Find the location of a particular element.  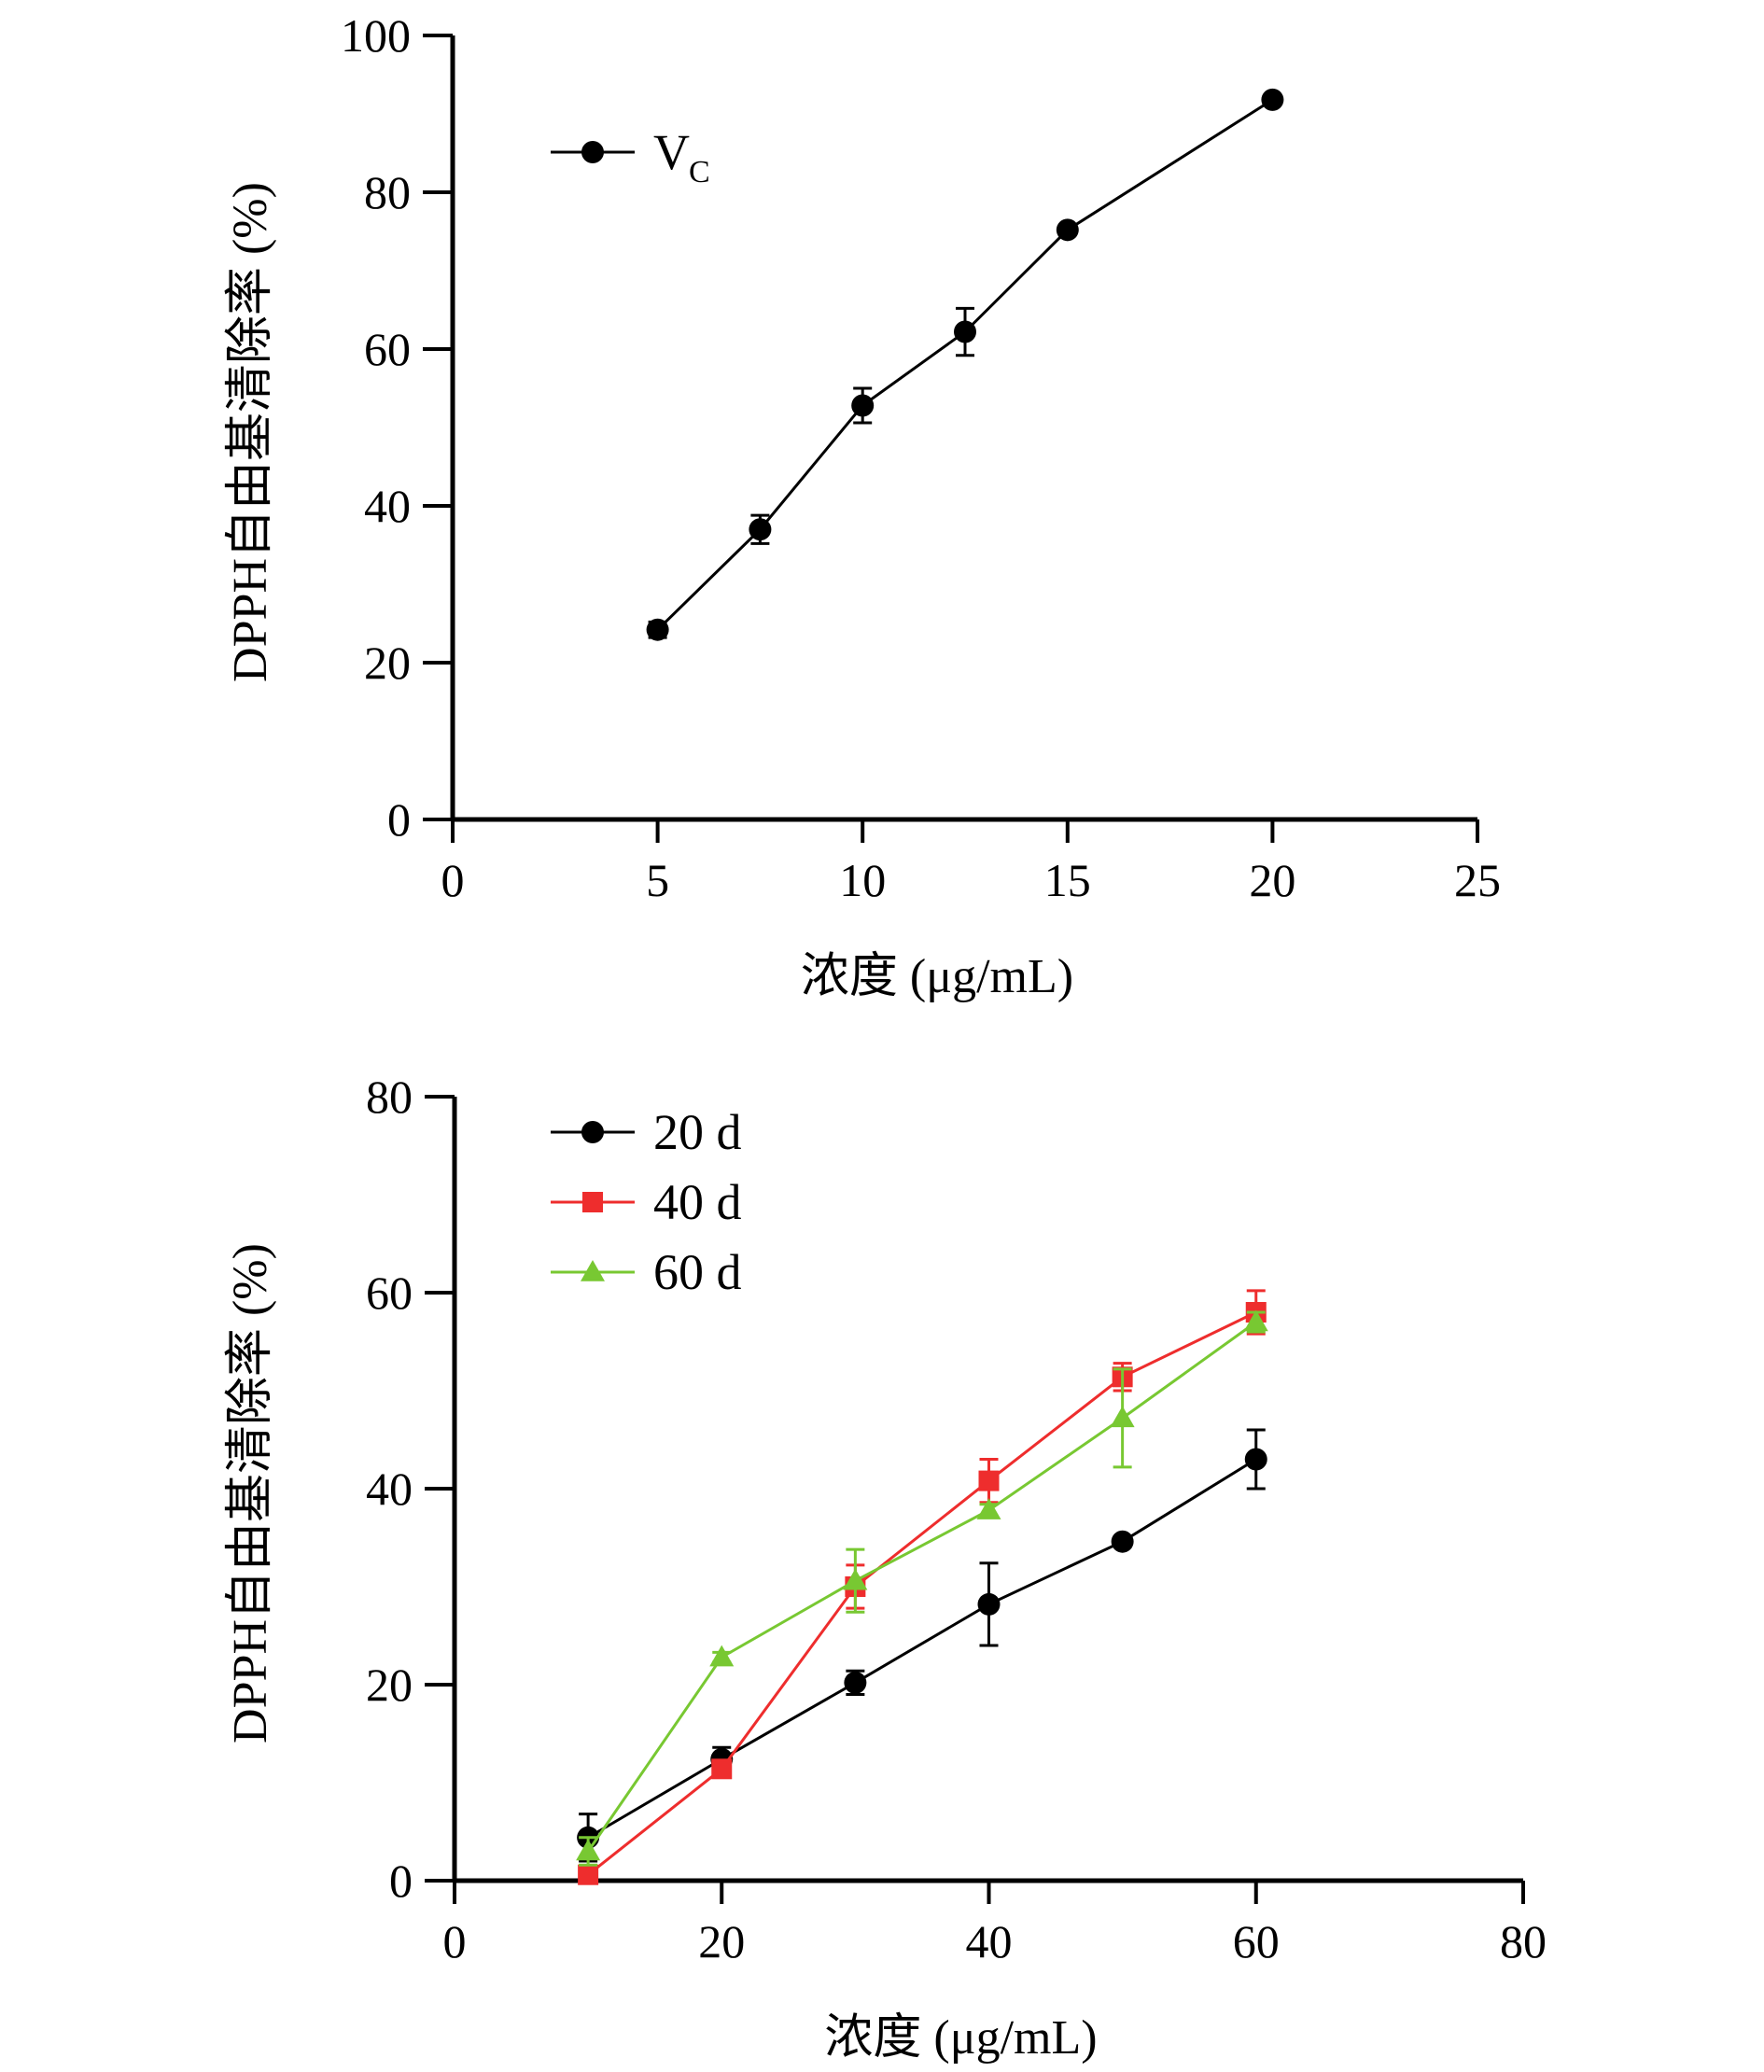

x-tick-label: 5 is located at coordinates (657, 880).